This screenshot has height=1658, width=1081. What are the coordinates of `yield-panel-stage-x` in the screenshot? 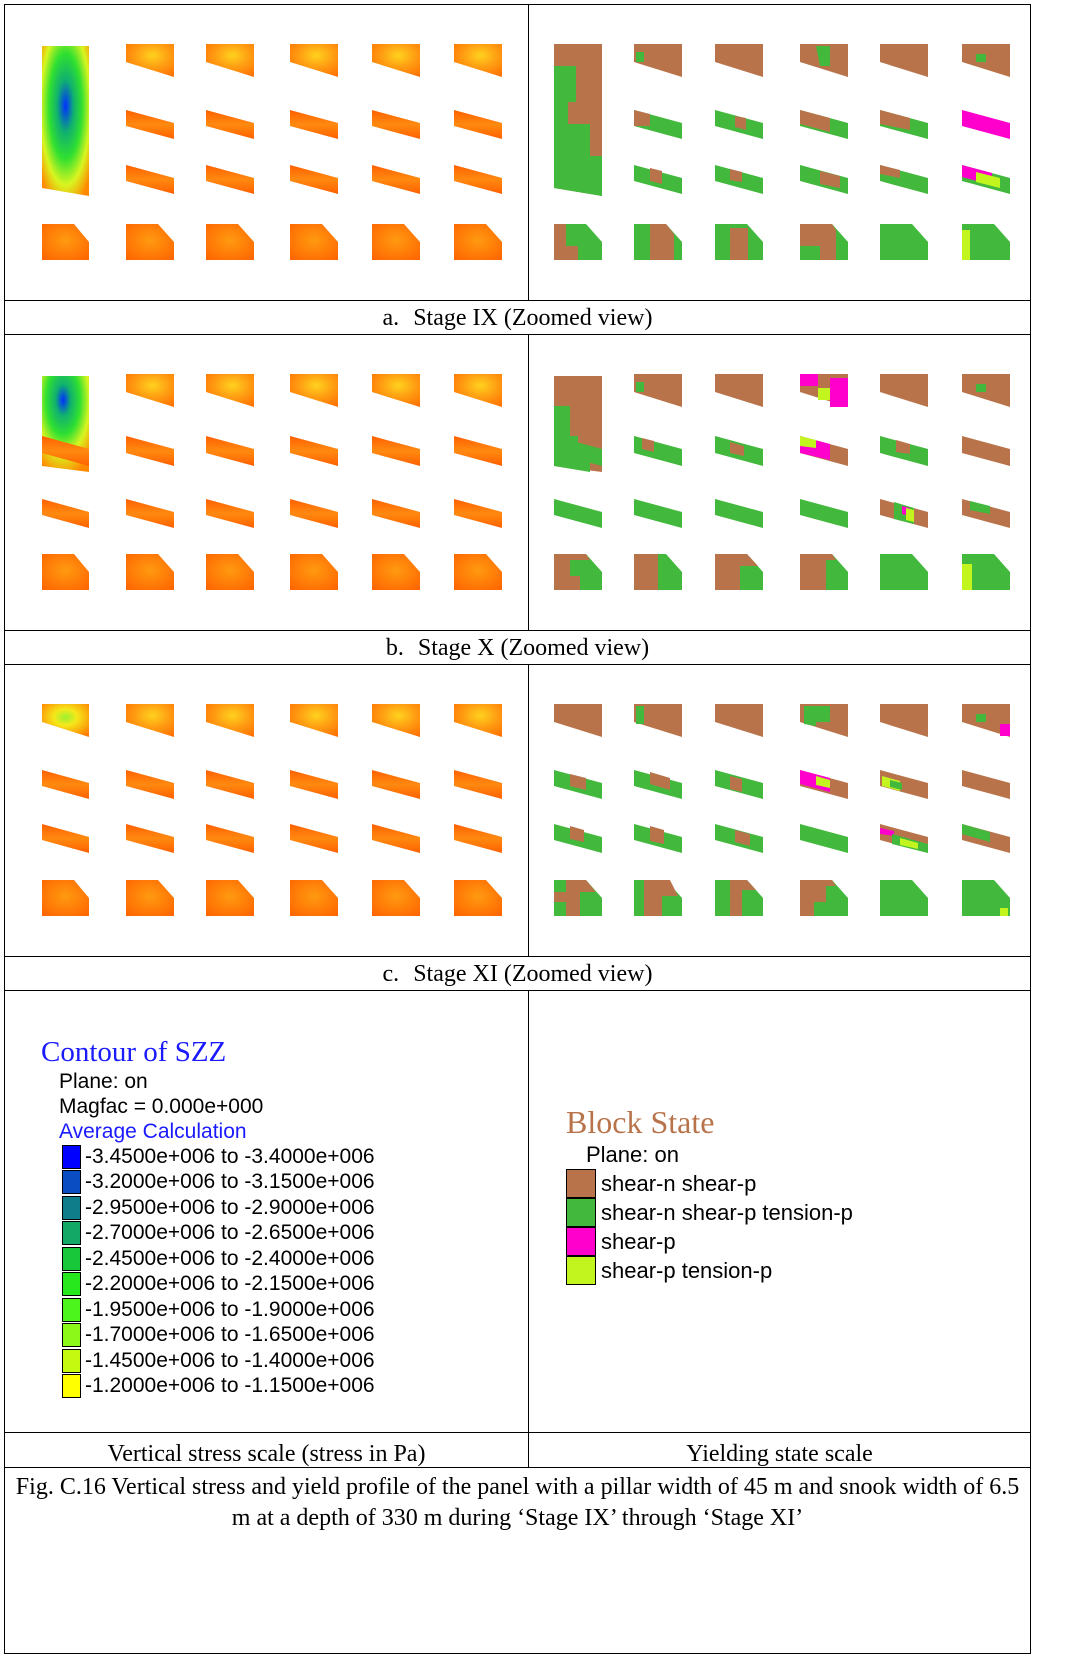 It's located at (779, 482).